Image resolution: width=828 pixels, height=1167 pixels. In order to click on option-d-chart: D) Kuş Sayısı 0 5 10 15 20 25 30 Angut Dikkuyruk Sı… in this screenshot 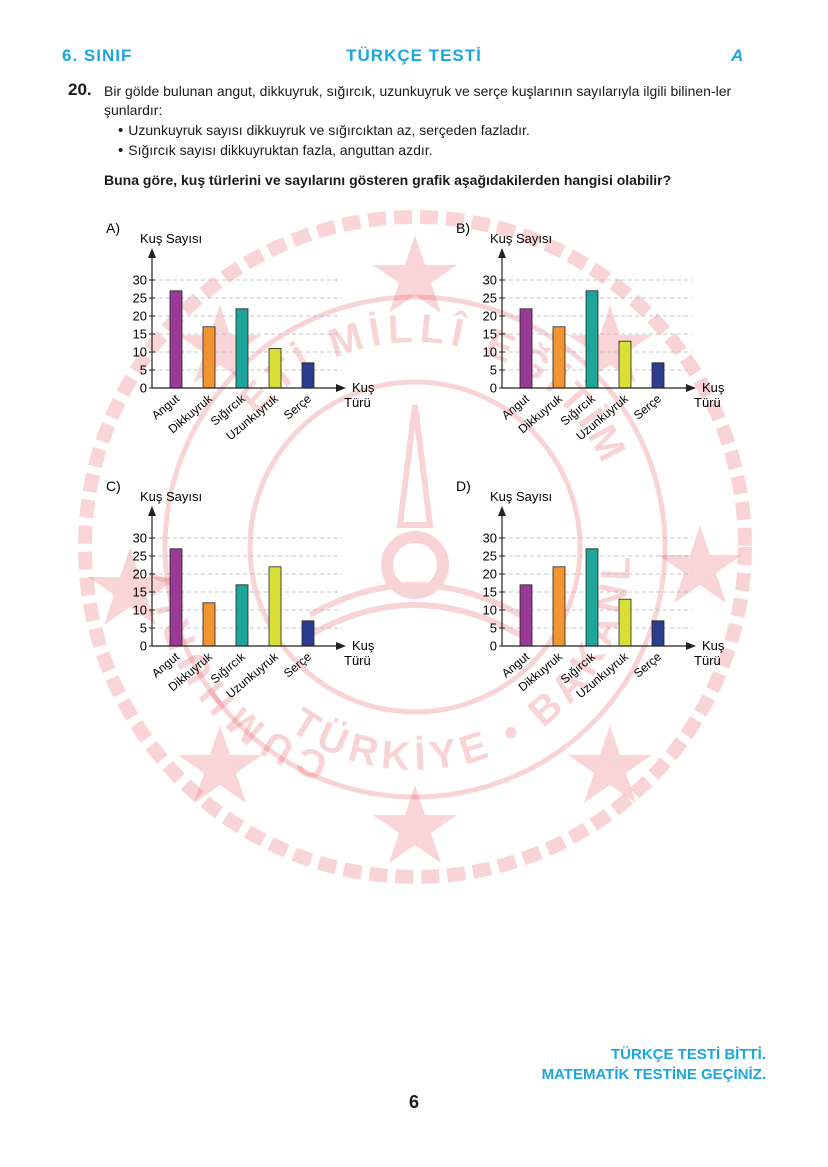, I will do `click(620, 596)`.